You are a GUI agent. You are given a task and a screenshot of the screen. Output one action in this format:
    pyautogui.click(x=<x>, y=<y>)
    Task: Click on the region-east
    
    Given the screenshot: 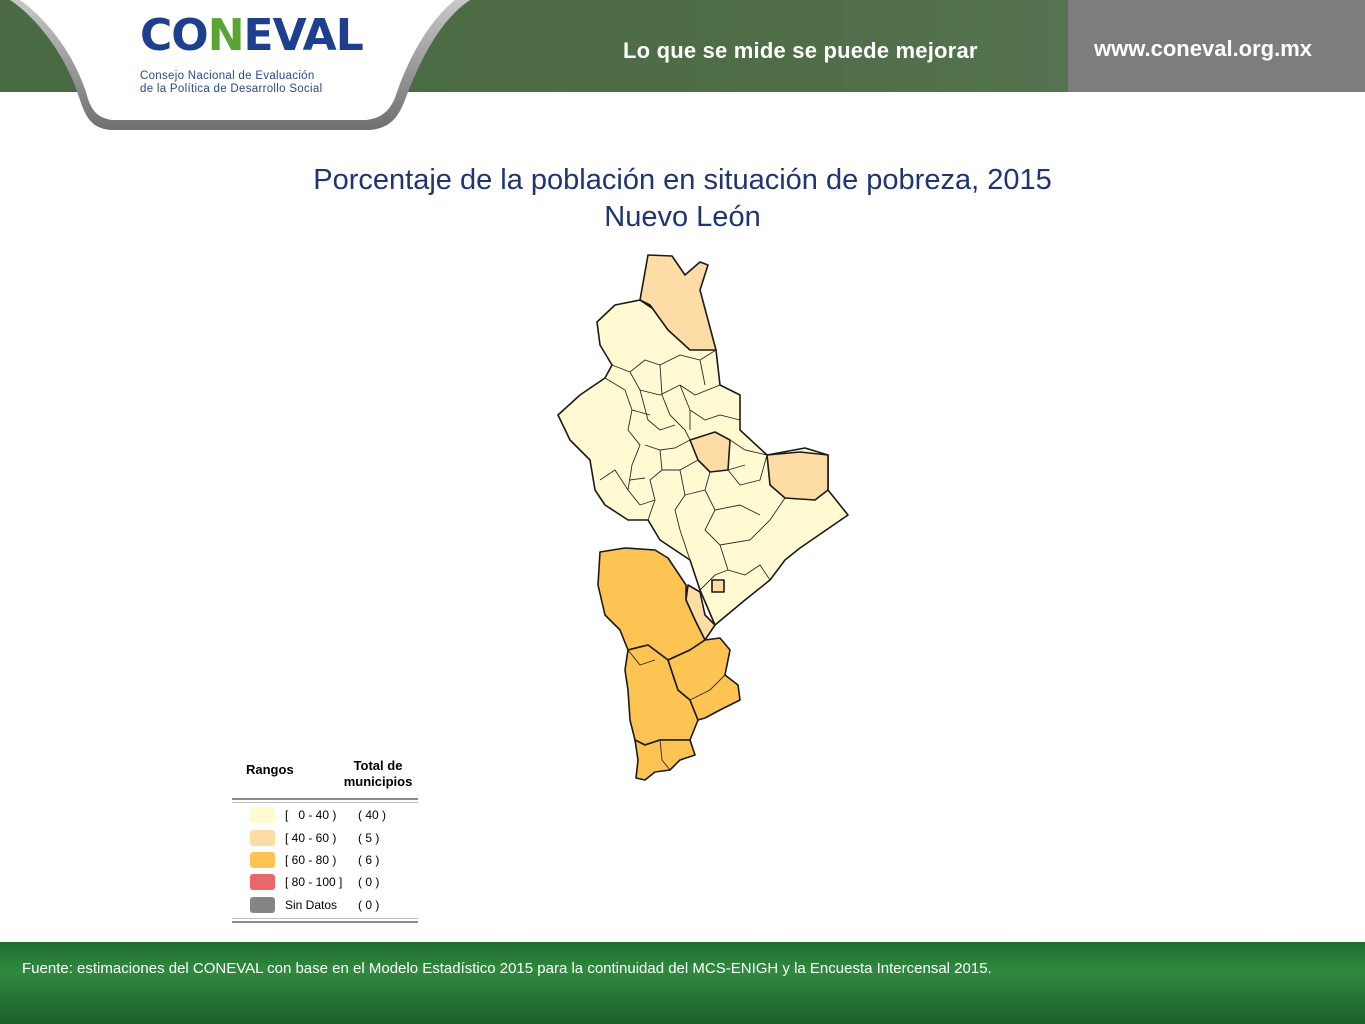 What is the action you would take?
    pyautogui.click(x=797, y=476)
    